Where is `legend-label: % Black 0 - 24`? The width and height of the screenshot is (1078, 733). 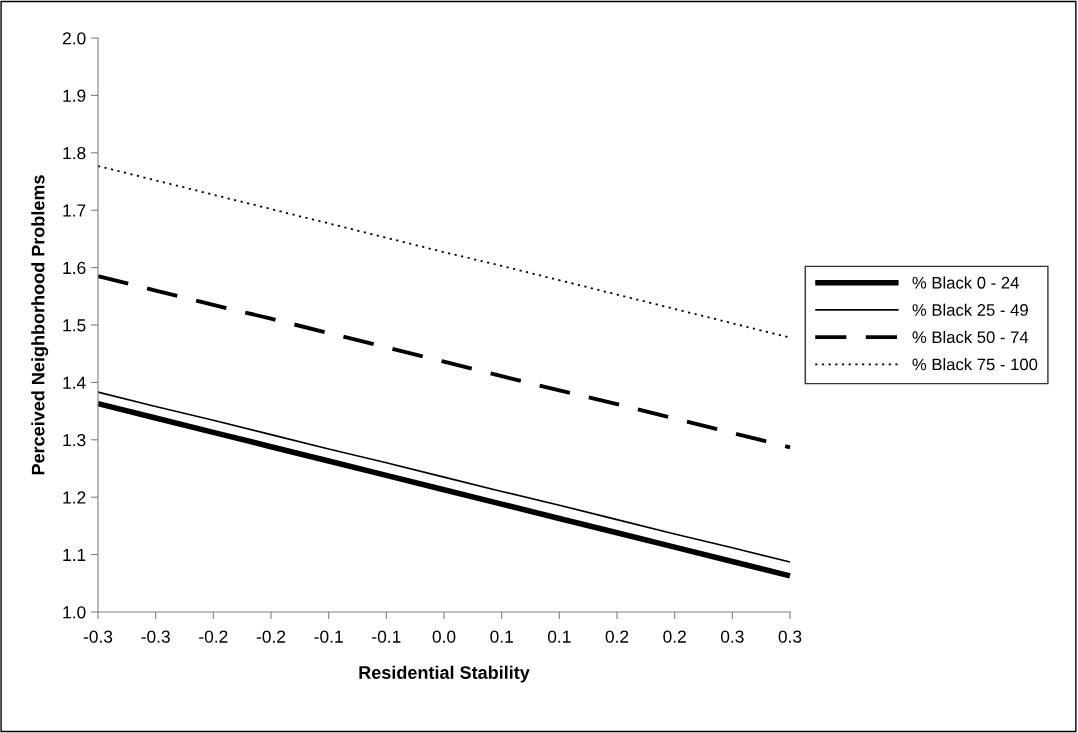
legend-label: % Black 0 - 24 is located at coordinates (965, 282).